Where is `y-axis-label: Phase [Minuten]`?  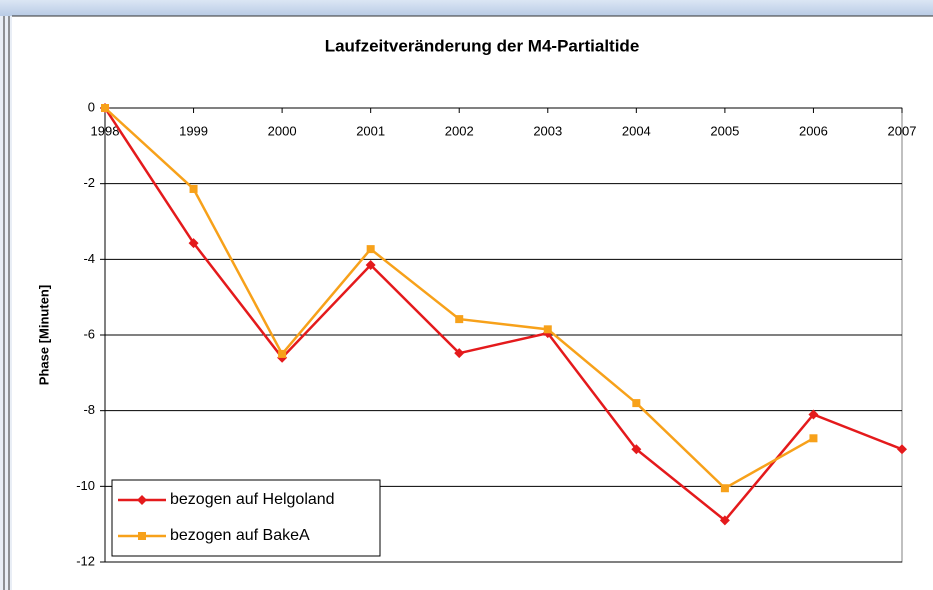 y-axis-label: Phase [Minuten] is located at coordinates (43, 335).